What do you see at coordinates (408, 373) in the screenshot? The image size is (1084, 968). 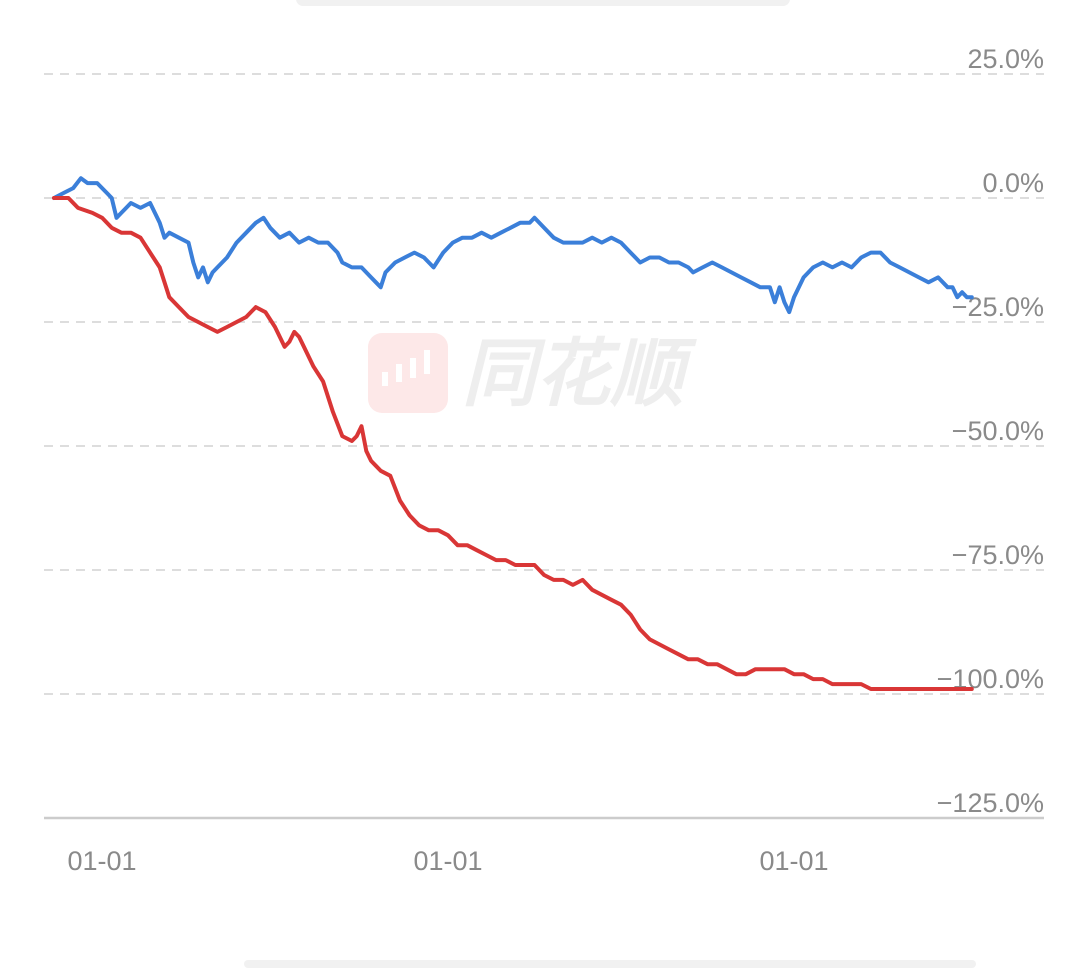 I see `candlestick-logo-icon` at bounding box center [408, 373].